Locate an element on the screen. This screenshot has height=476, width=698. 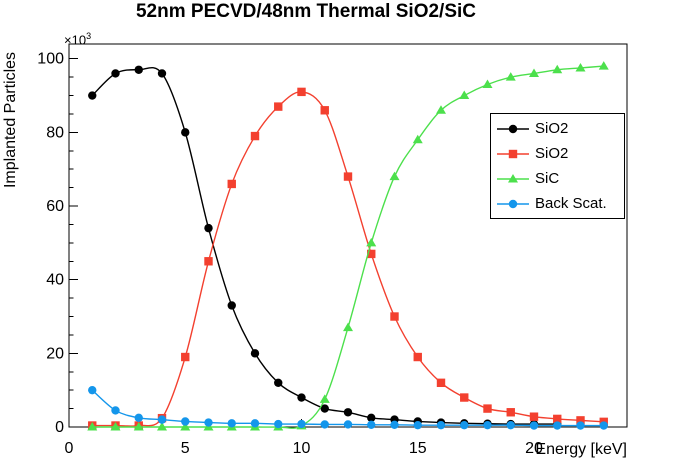
y-tick-label: 0 is located at coordinates (59, 427).